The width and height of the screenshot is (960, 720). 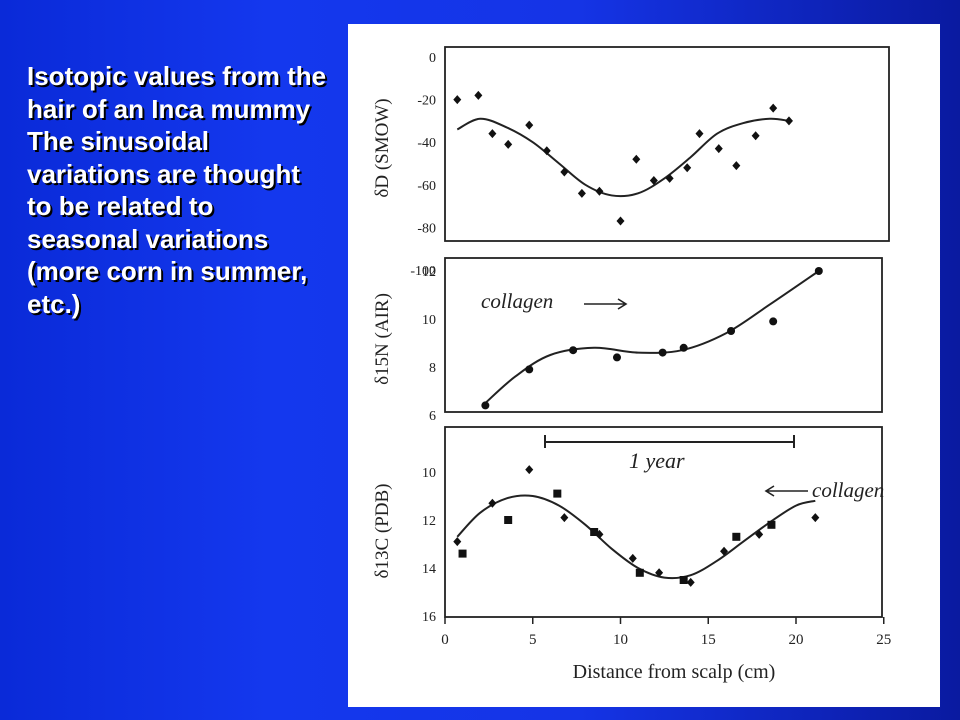 What do you see at coordinates (382, 339) in the screenshot?
I see `y-label-d15N: δ15N (AIR)` at bounding box center [382, 339].